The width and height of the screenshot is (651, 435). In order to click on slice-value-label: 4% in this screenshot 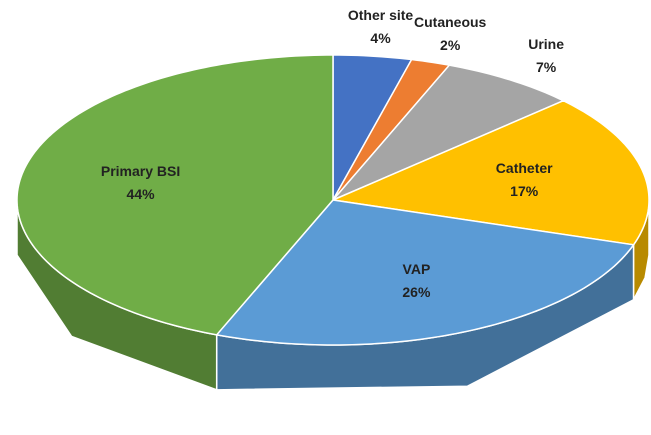, I will do `click(380, 38)`.